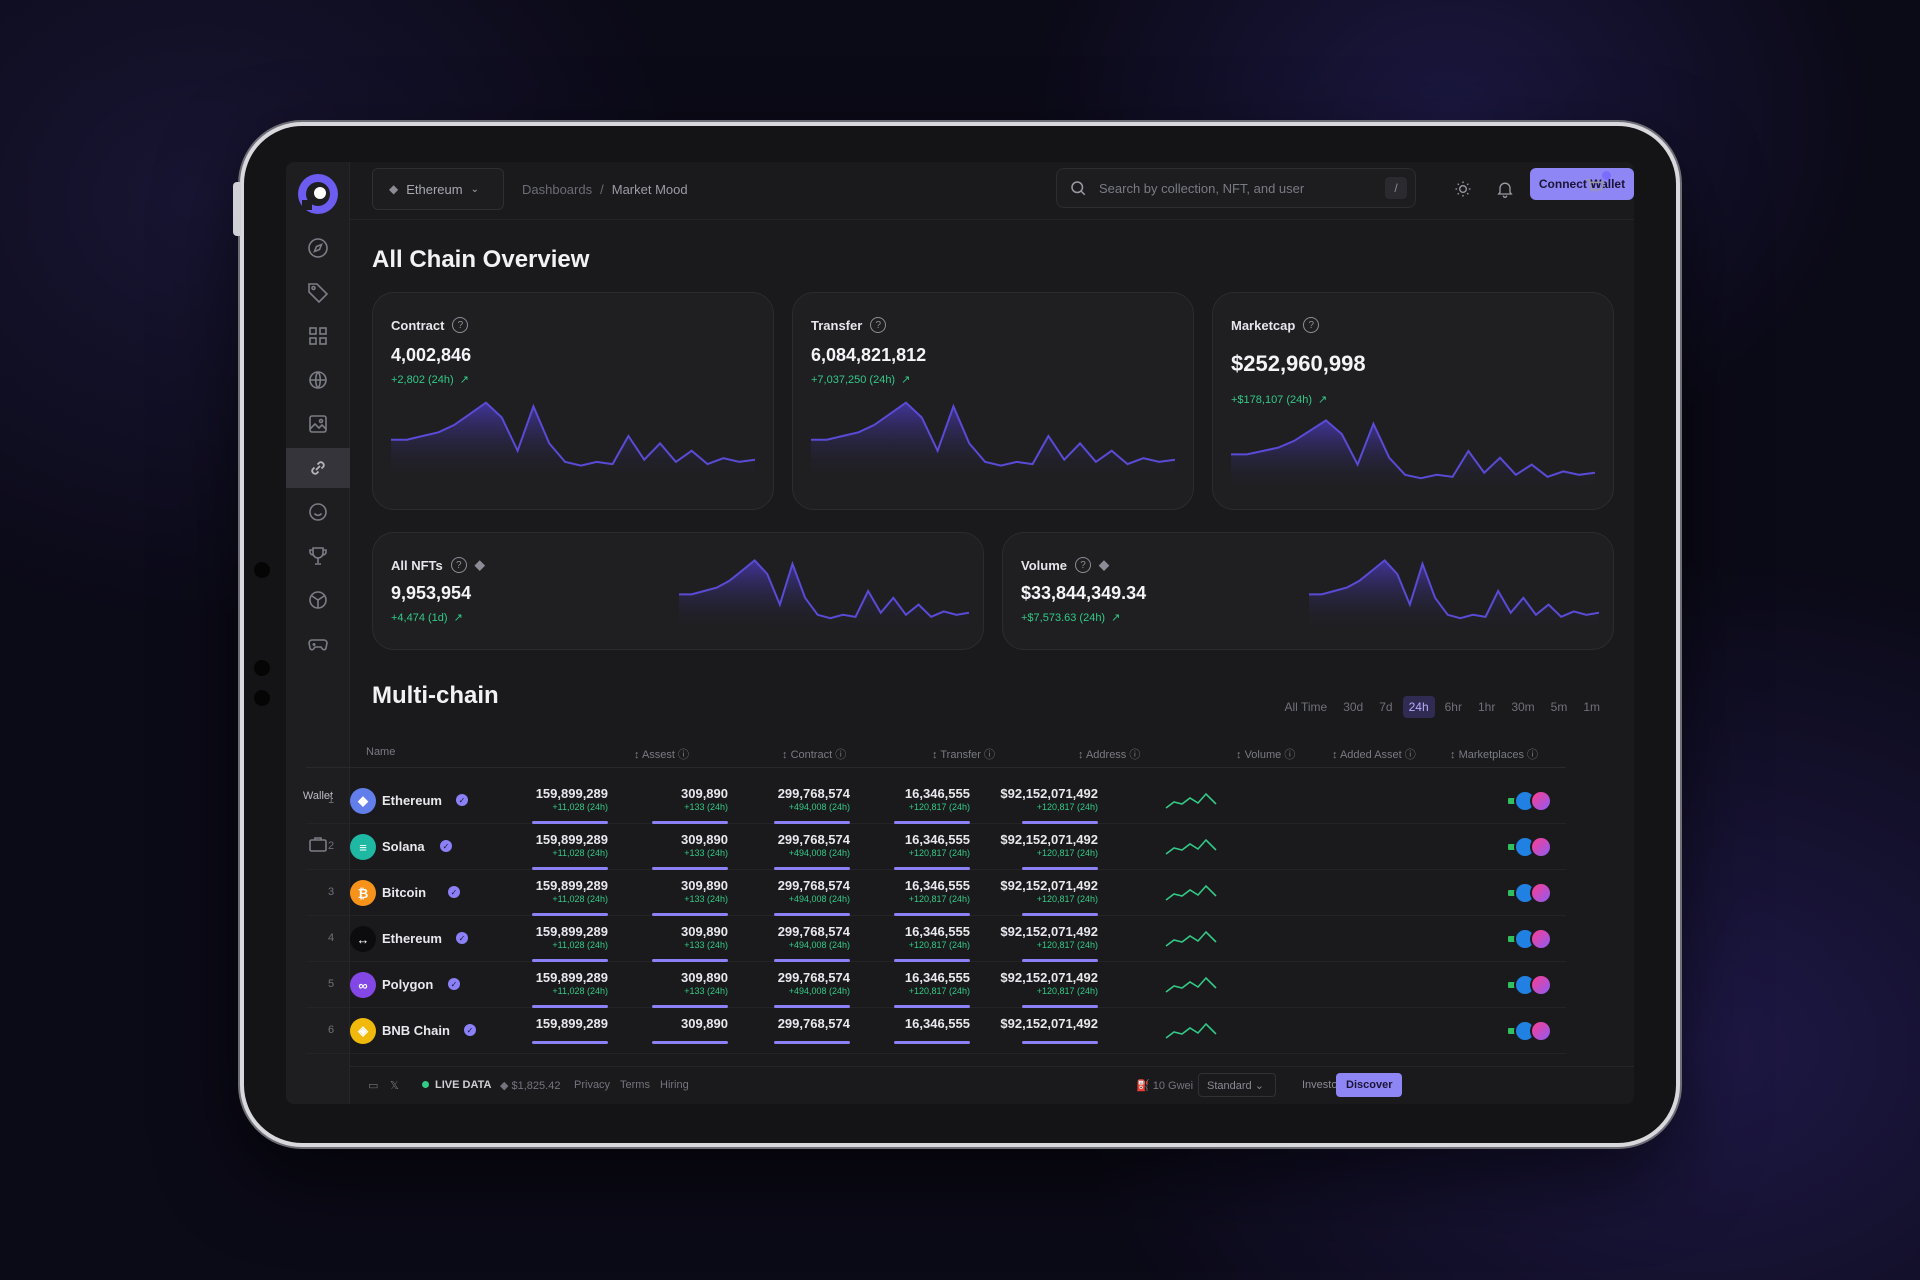  What do you see at coordinates (262, 668) in the screenshot?
I see `tablet-sensor` at bounding box center [262, 668].